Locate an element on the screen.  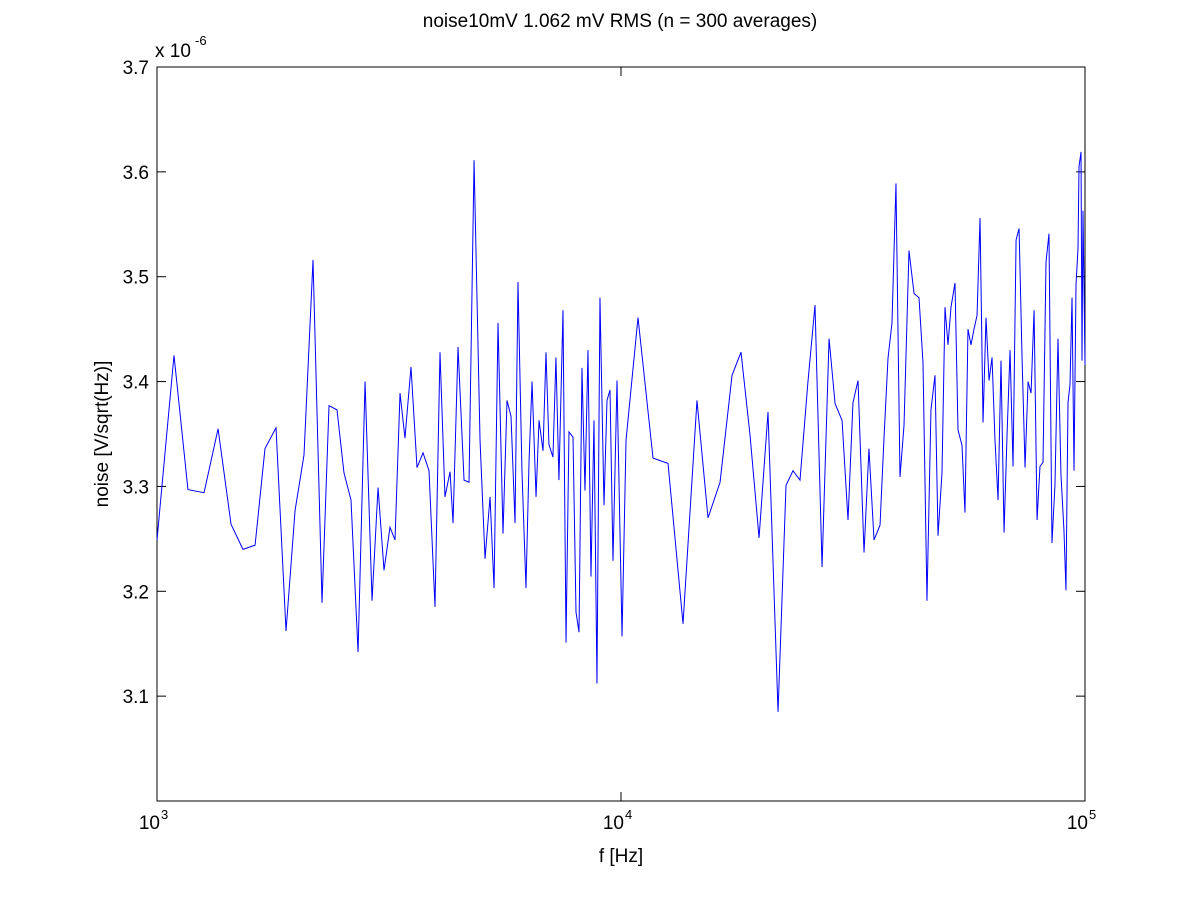
x-axis-label: f [Hz] is located at coordinates (621, 856).